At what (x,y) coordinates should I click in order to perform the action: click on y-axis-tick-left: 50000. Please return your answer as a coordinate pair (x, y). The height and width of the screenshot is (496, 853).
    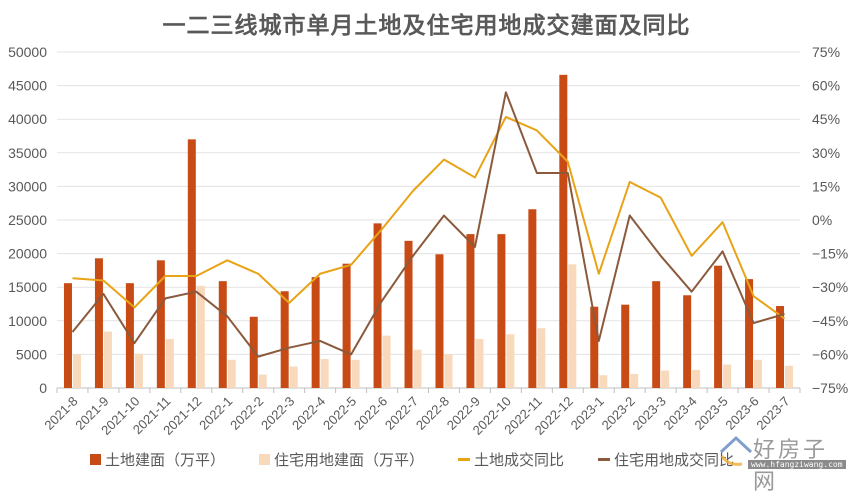
    Looking at the image, I should click on (27, 52).